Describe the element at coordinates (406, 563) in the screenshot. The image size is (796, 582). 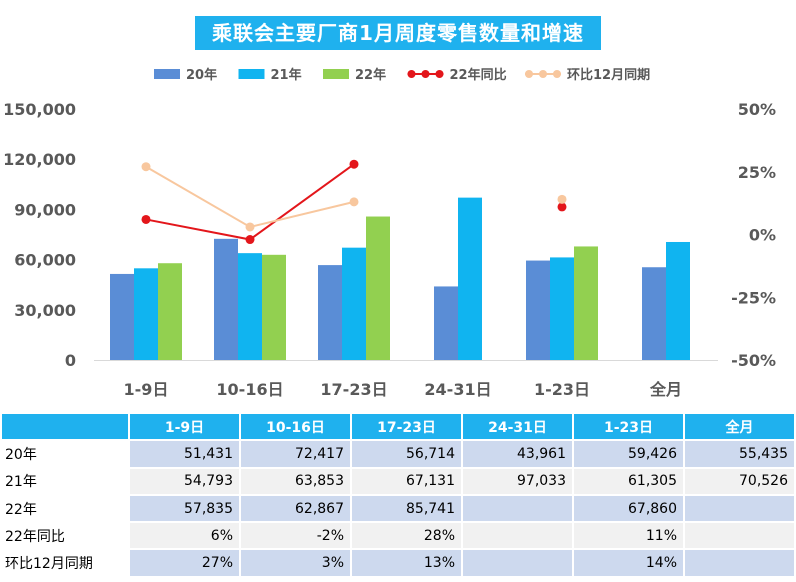
I see `table-cell: 13%` at that location.